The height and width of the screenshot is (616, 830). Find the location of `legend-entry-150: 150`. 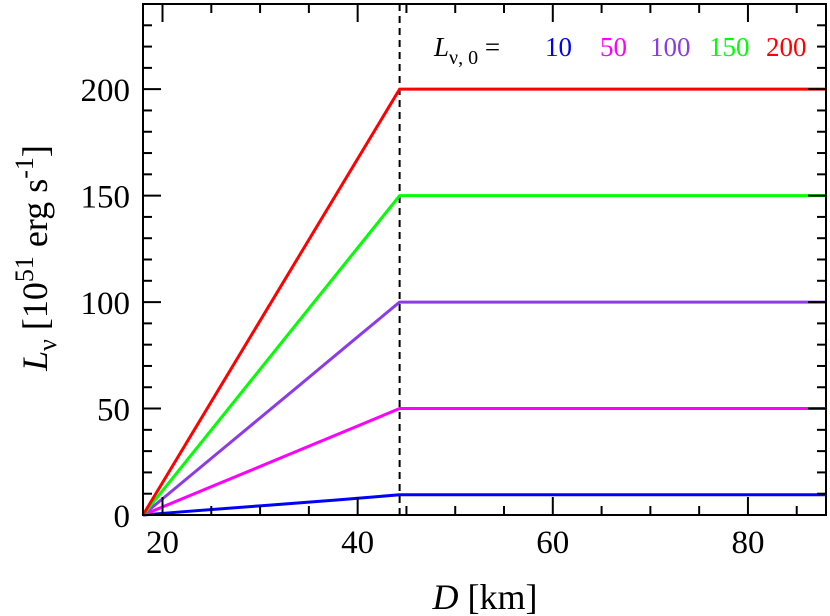

legend-entry-150: 150 is located at coordinates (729, 47).